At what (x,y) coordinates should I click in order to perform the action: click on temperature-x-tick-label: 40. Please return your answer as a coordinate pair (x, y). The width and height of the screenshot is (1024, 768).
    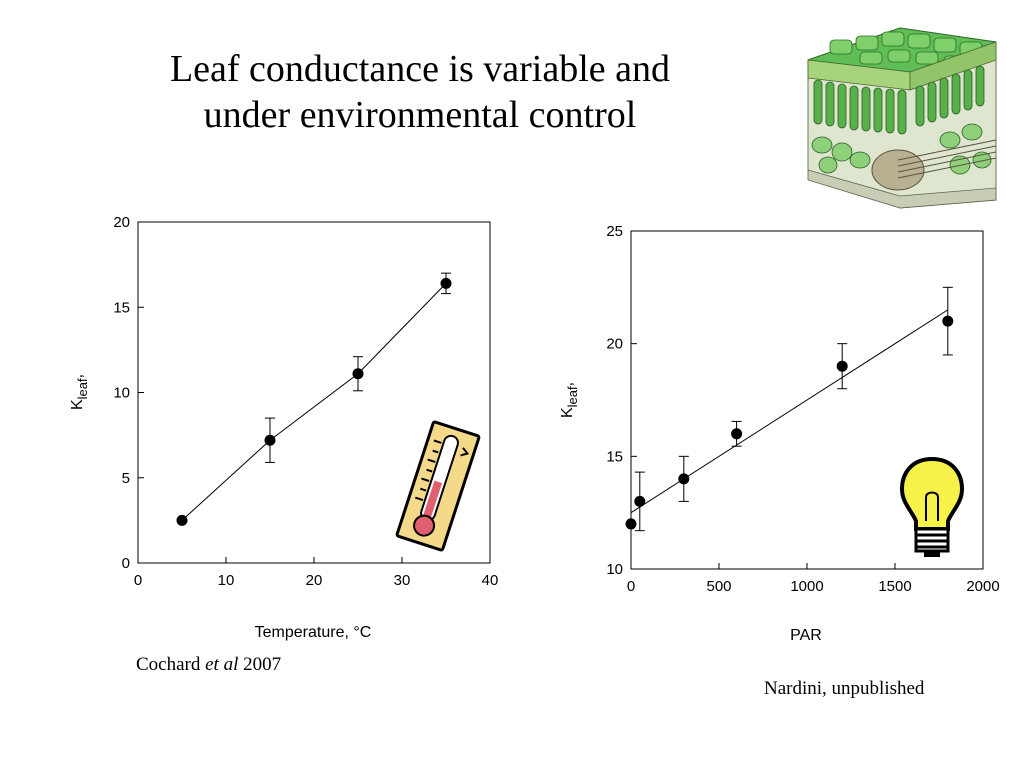
    Looking at the image, I should click on (490, 580).